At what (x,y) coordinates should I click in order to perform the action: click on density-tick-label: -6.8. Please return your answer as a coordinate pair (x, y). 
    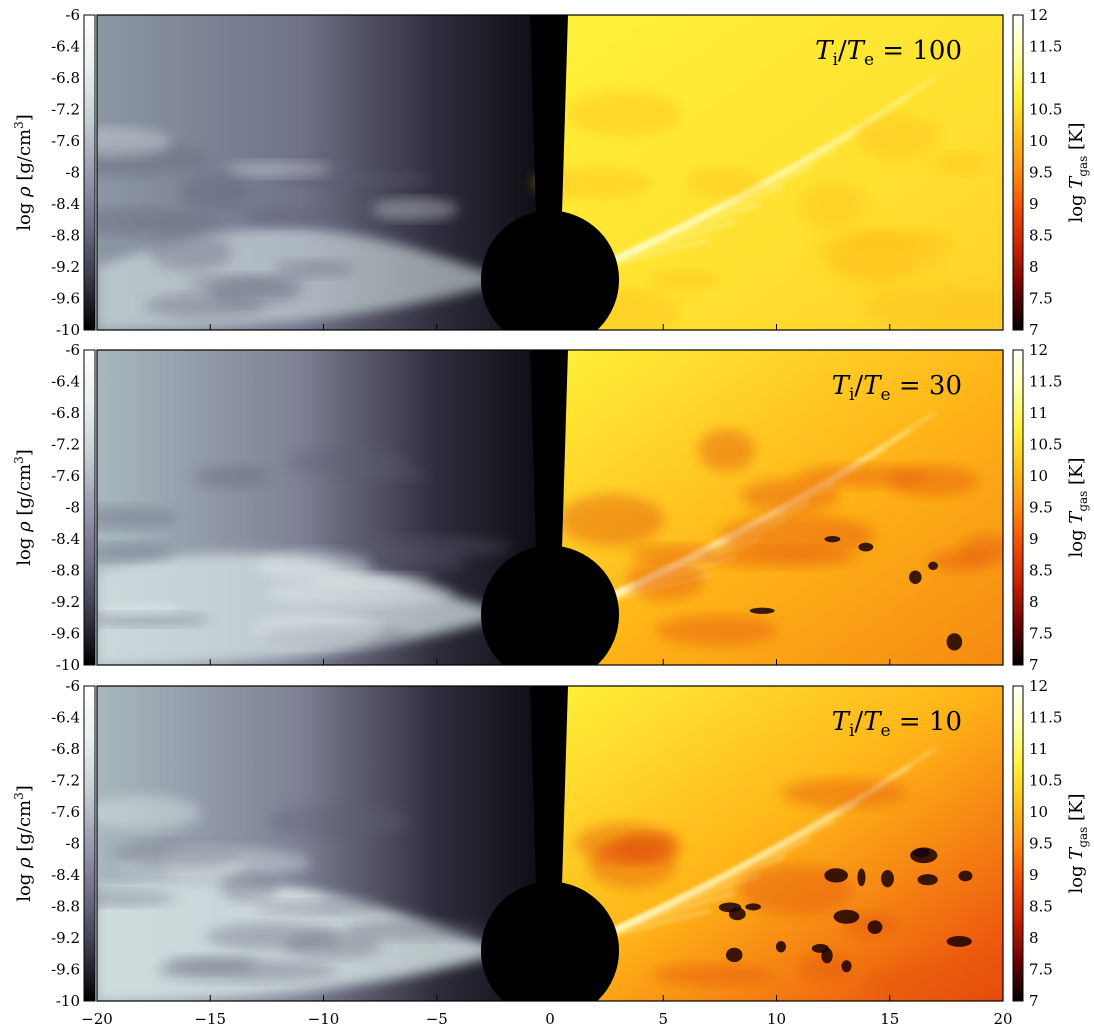
    Looking at the image, I should click on (65, 413).